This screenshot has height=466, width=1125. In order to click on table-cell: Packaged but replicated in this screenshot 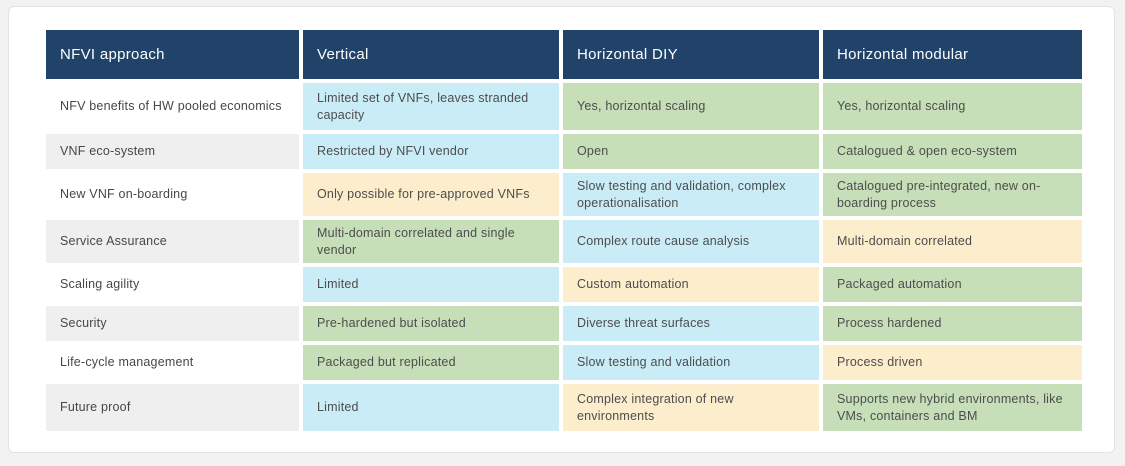, I will do `click(431, 362)`.